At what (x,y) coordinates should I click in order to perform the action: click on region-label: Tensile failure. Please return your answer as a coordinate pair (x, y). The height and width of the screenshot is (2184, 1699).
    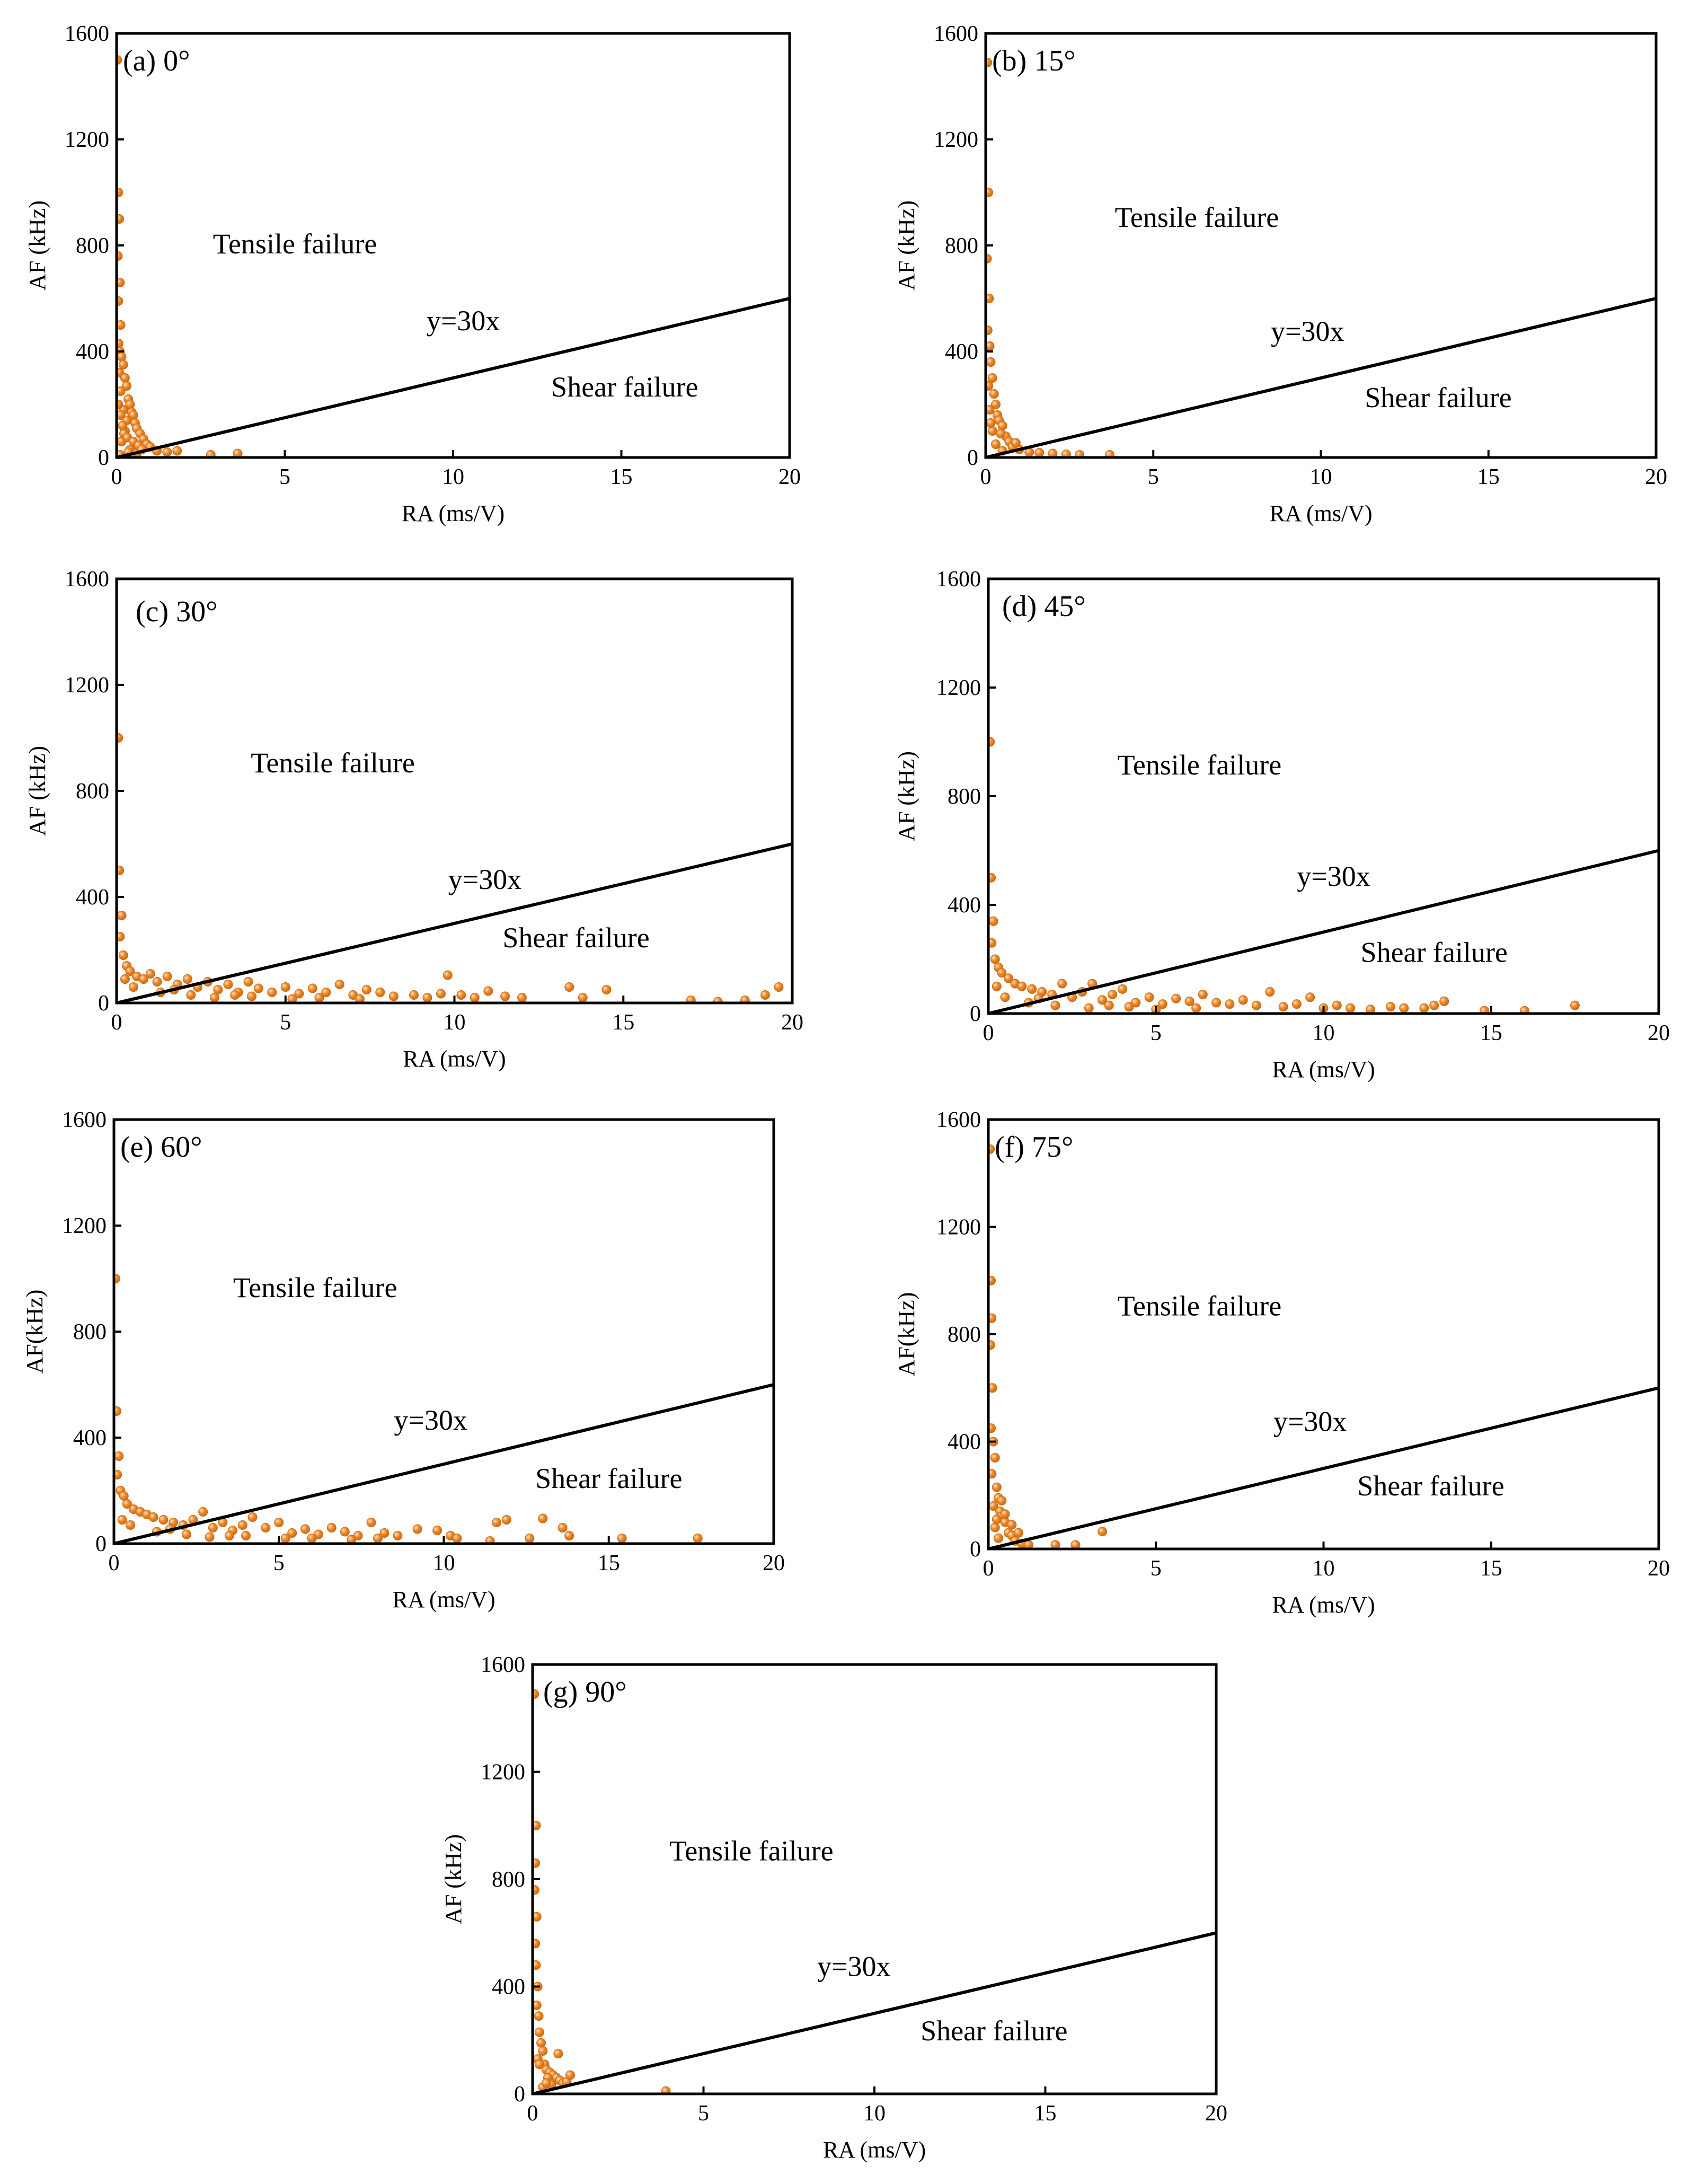
    Looking at the image, I should click on (1197, 217).